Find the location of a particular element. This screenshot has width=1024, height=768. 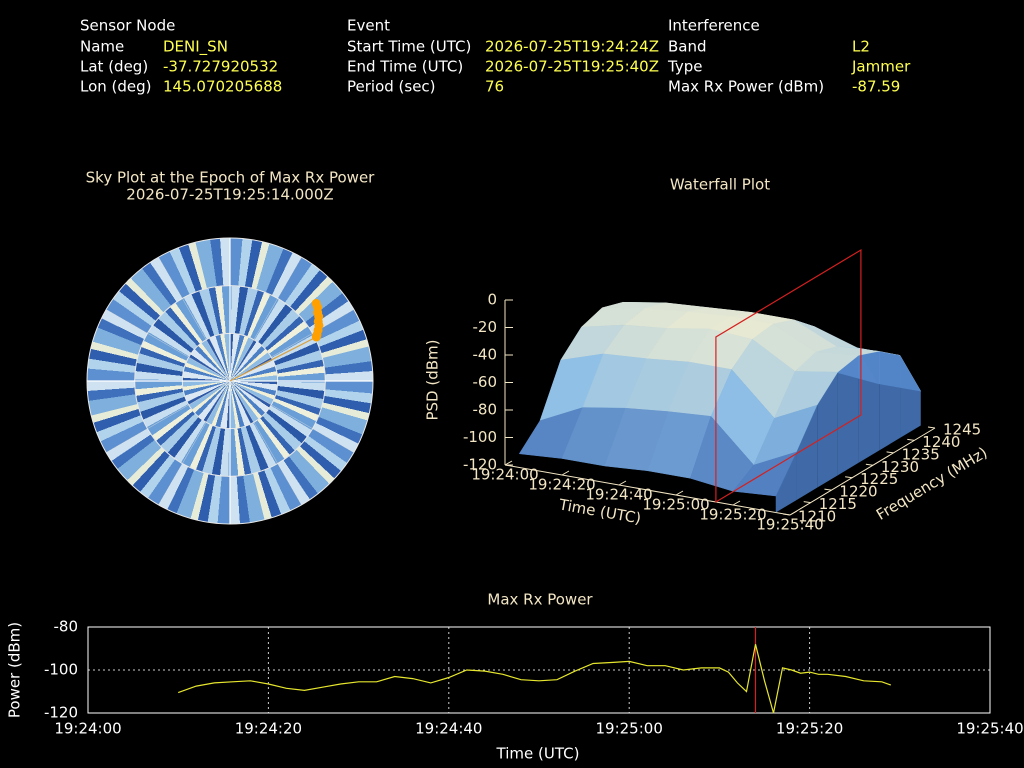

frequency-tick-label: 1245 is located at coordinates (962, 430).